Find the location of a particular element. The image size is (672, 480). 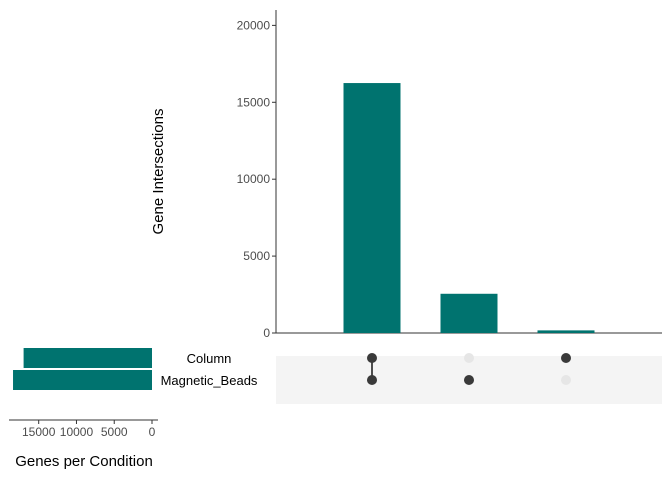

y-tick-label: 15000 is located at coordinates (254, 102).